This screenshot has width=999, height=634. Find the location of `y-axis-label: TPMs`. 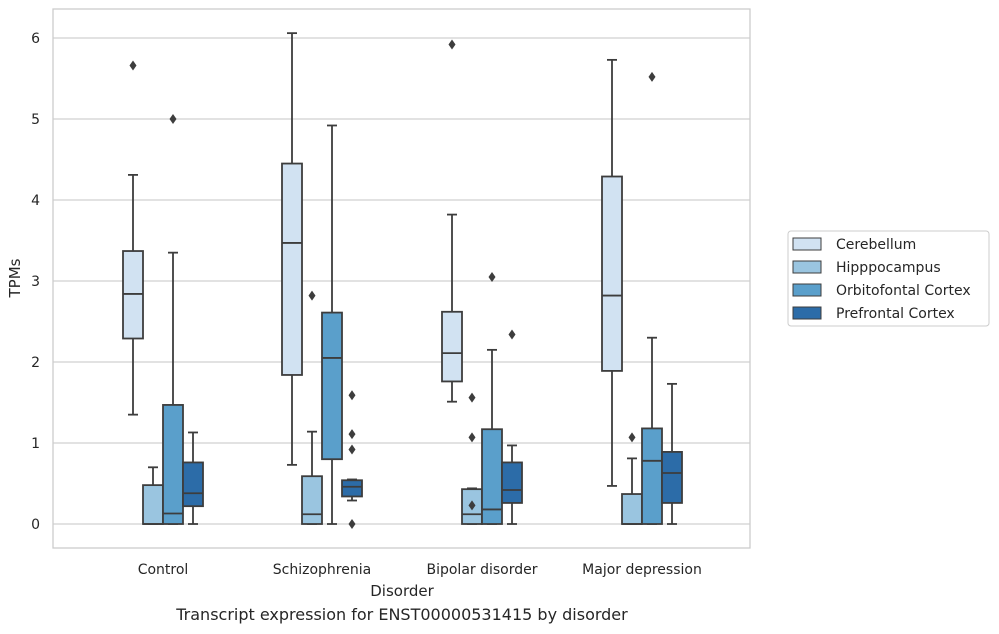

y-axis-label: TPMs is located at coordinates (15, 278).